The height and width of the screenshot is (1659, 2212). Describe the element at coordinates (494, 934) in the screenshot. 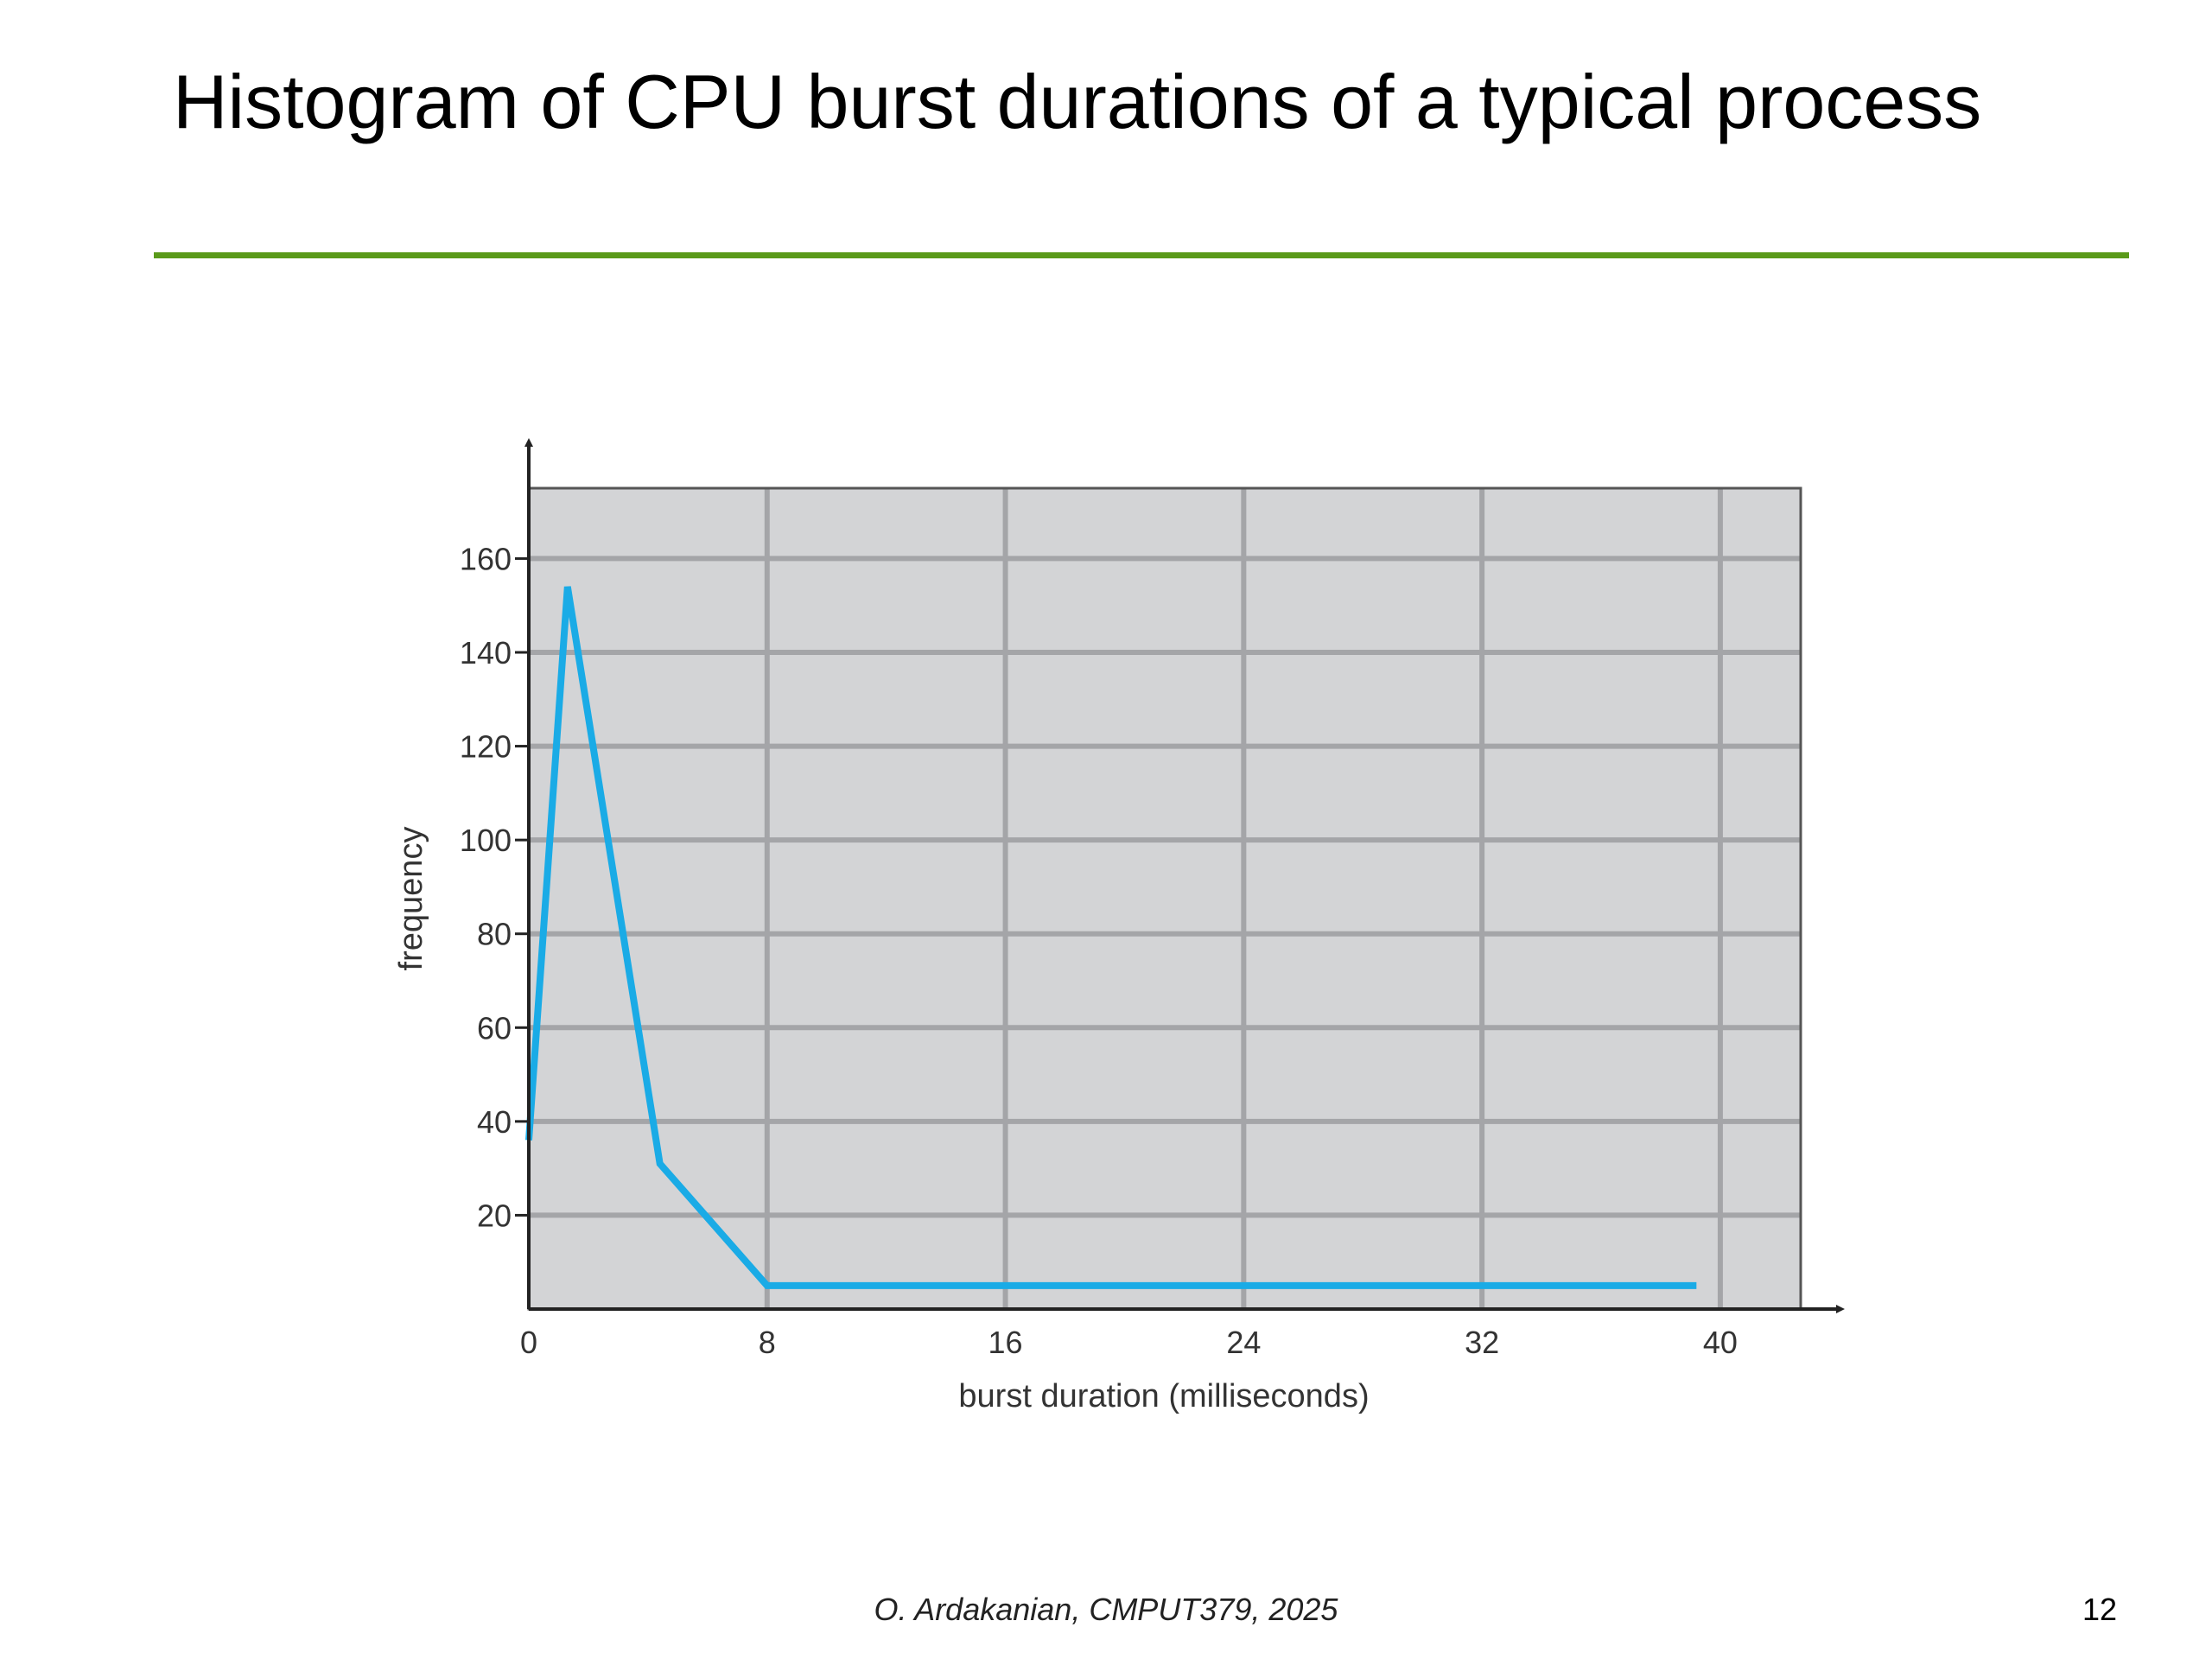

I see `y-tick-label: 80` at that location.